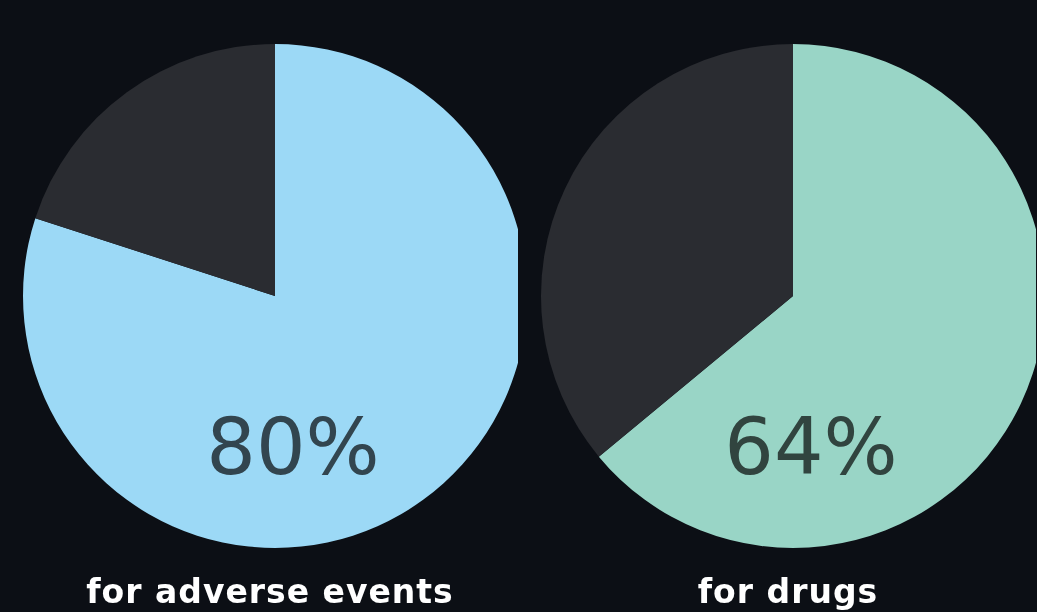  Describe the element at coordinates (788, 591) in the screenshot. I see `text: for drugs` at that location.